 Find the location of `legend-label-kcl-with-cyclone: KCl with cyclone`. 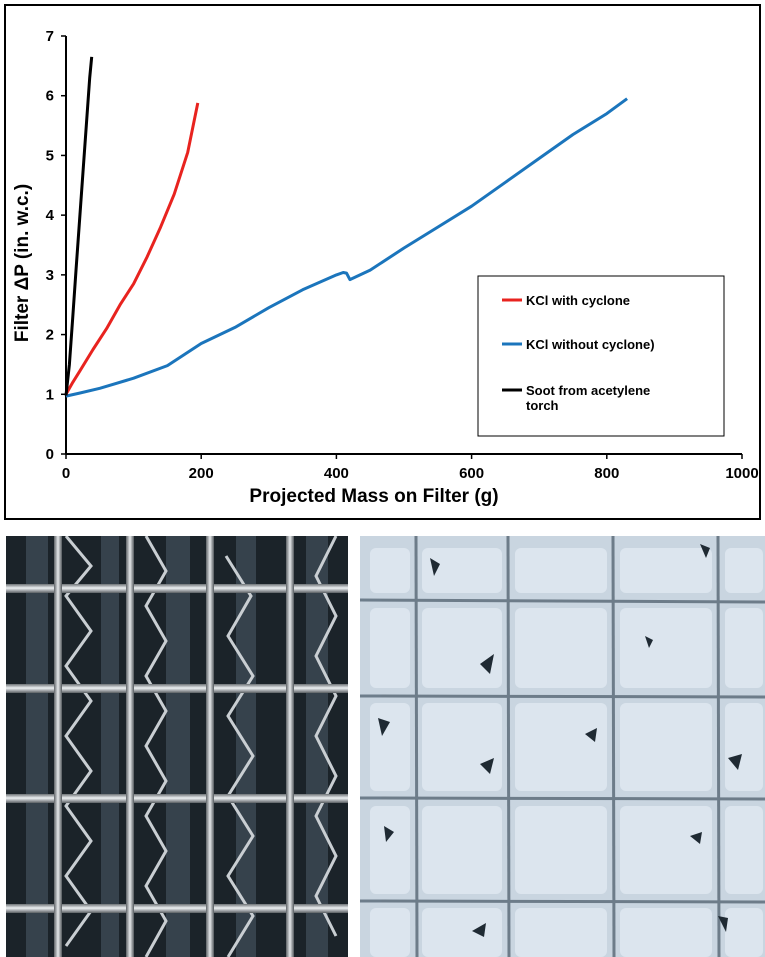

legend-label-kcl-with-cyclone: KCl with cyclone is located at coordinates (578, 300).